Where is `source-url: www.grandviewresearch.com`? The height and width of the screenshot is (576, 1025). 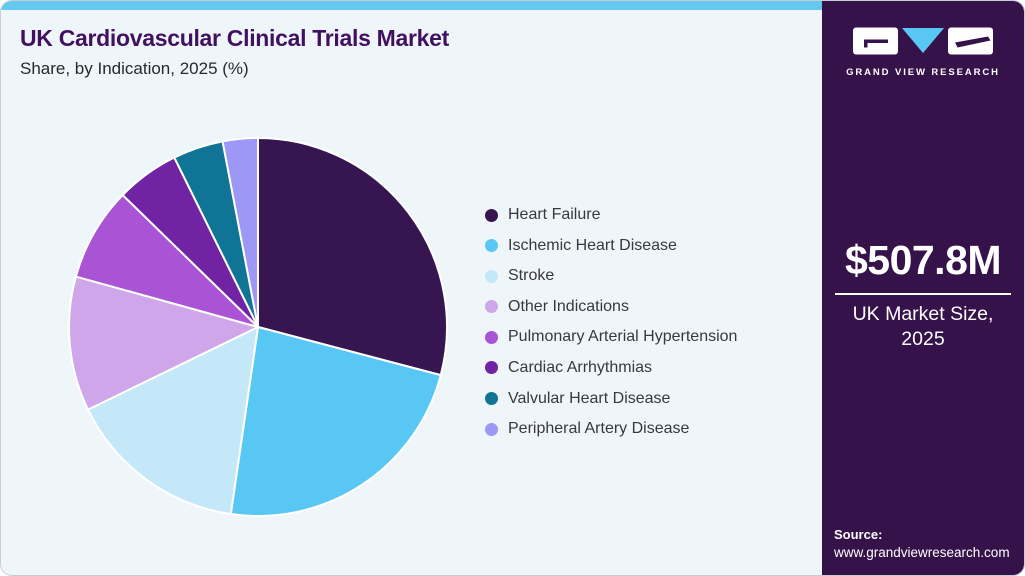 source-url: www.grandviewresearch.com is located at coordinates (922, 552).